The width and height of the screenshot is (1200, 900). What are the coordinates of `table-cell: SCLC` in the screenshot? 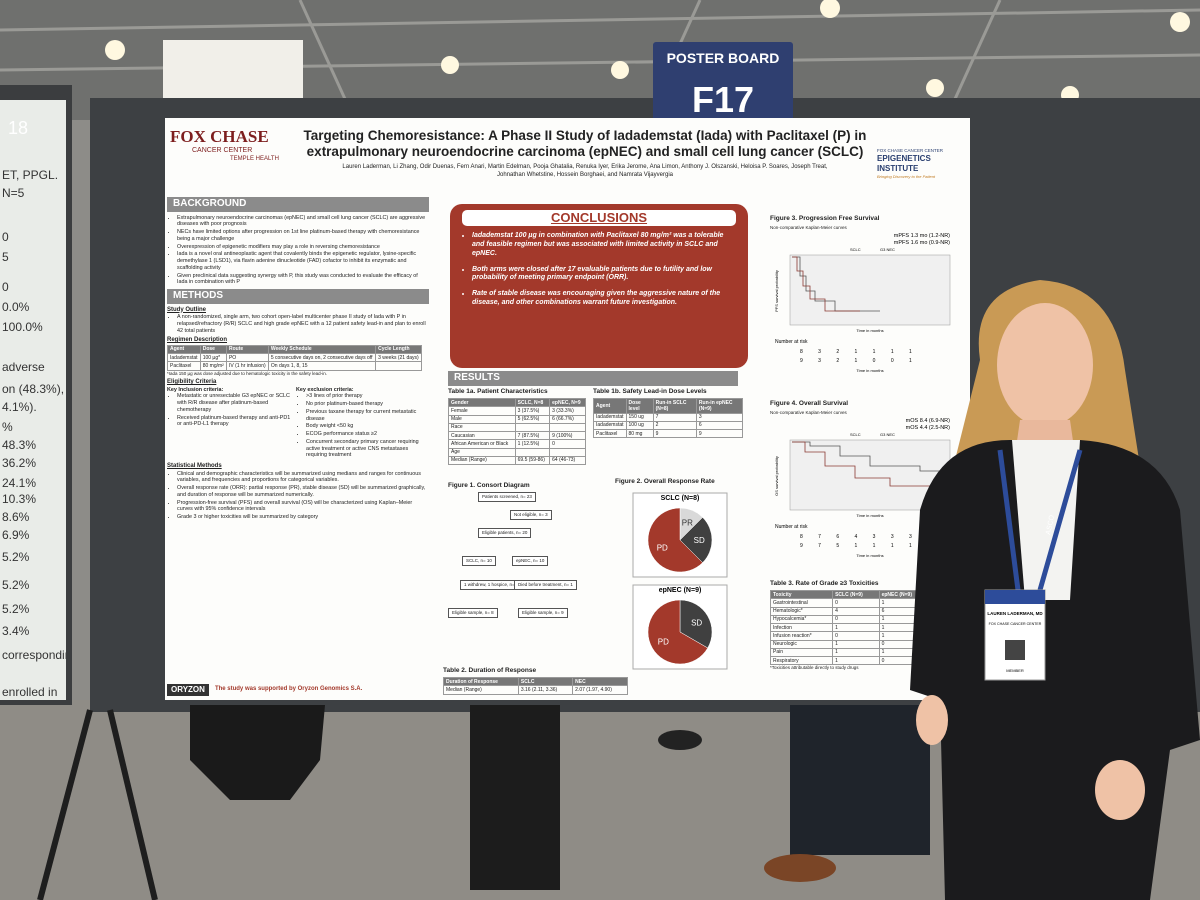 It's located at (545, 682).